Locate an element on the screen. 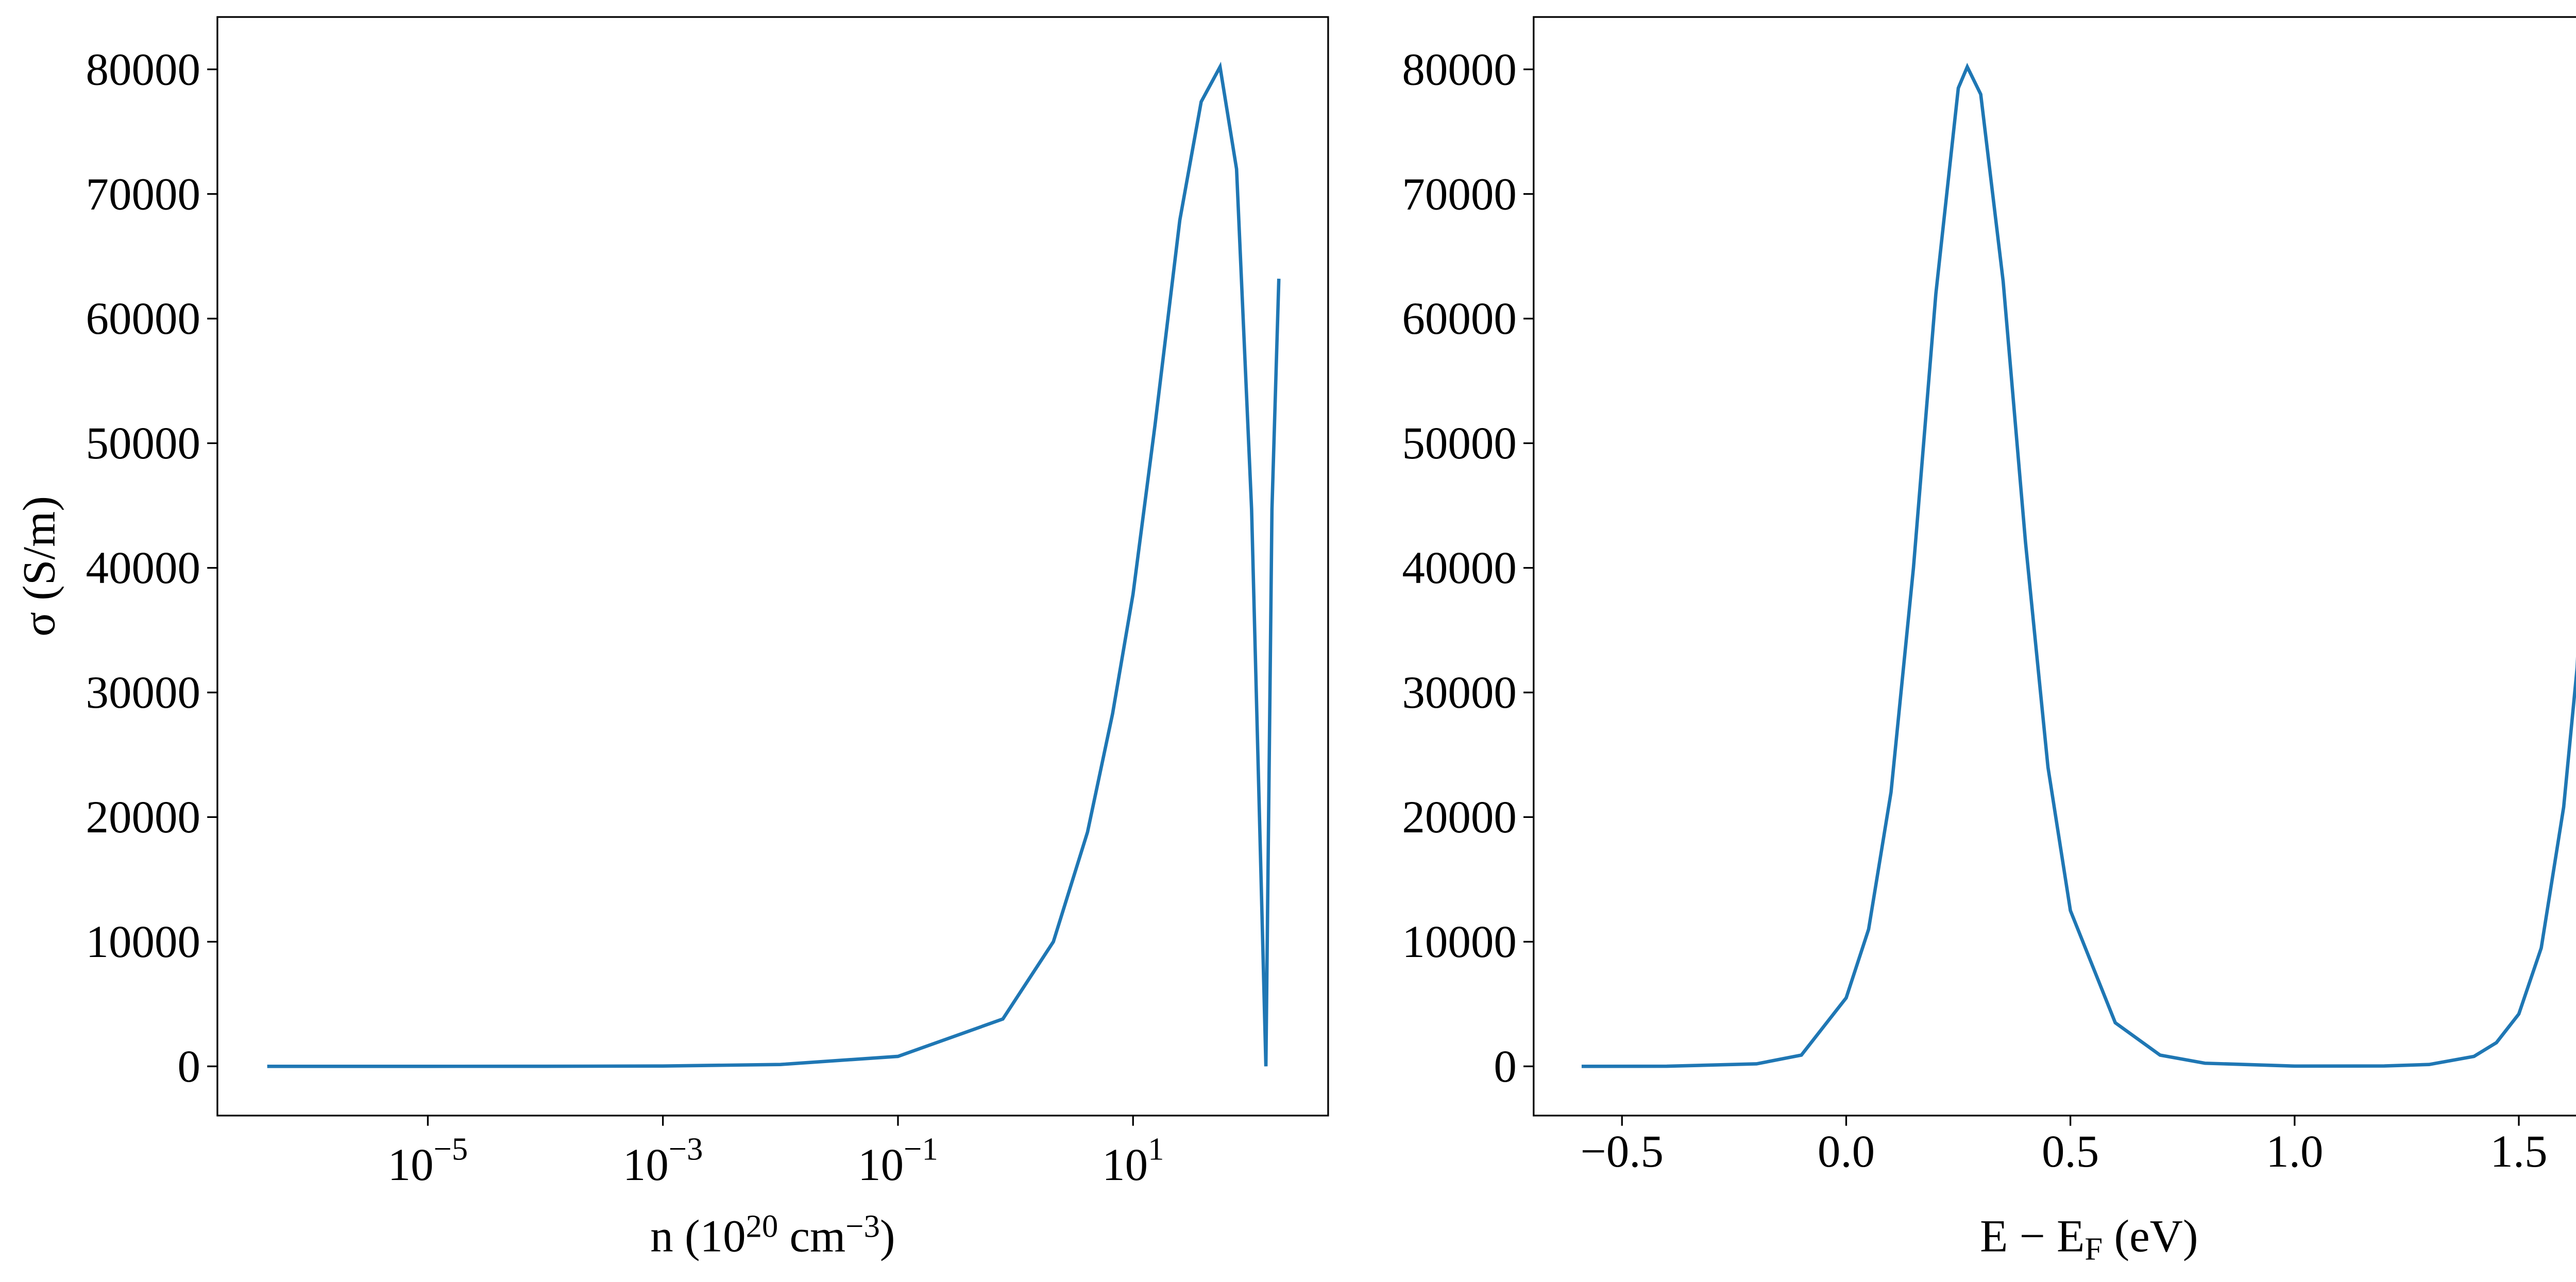 The height and width of the screenshot is (1282, 2576). x-tick-label: 0.0 is located at coordinates (1846, 1151).